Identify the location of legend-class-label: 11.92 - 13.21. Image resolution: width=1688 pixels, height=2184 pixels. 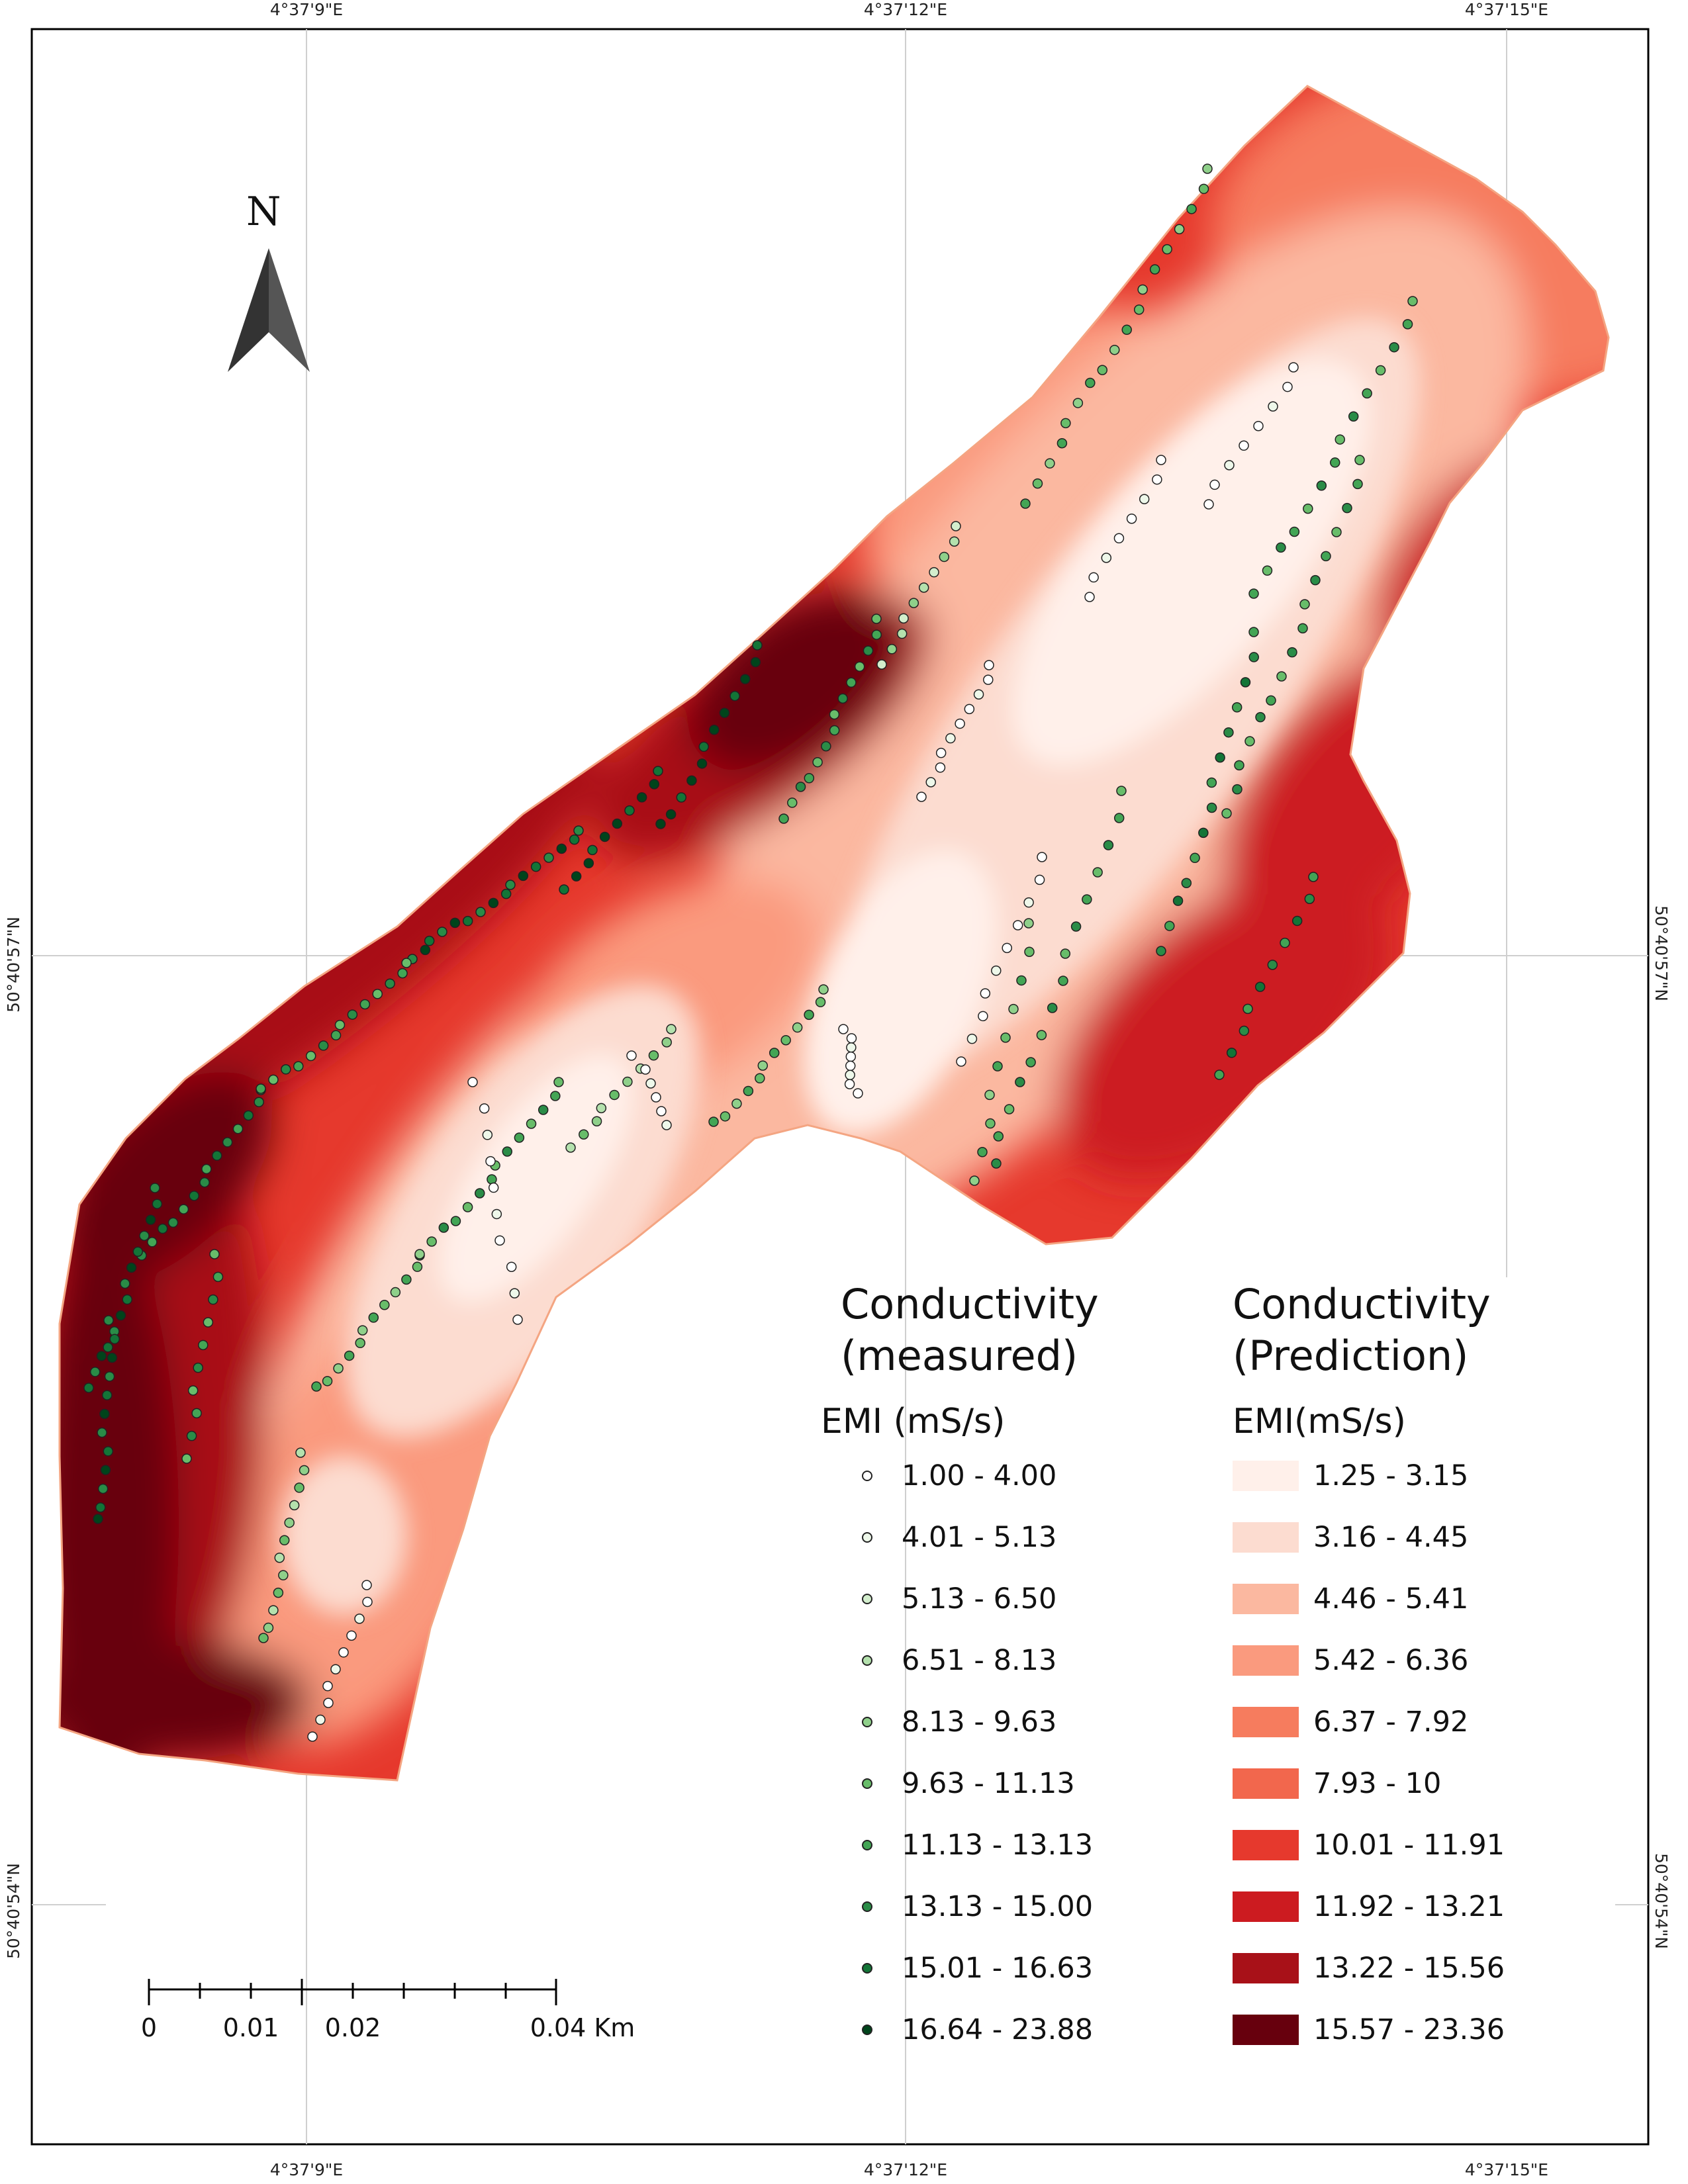
(1409, 1906).